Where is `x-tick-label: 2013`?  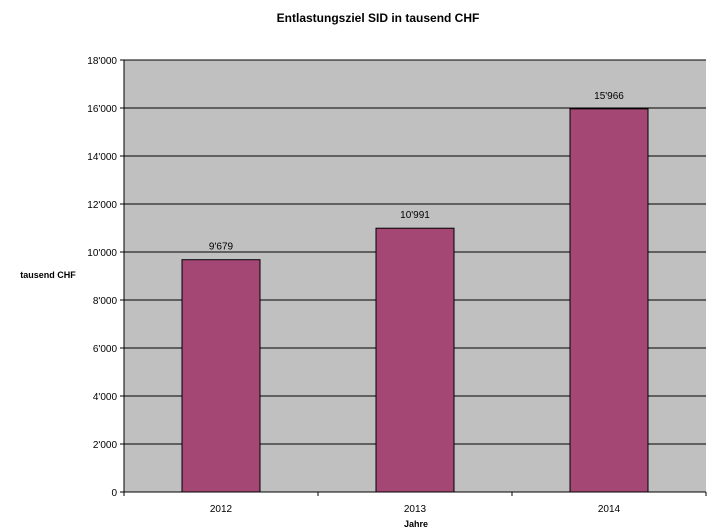
x-tick-label: 2013 is located at coordinates (415, 509).